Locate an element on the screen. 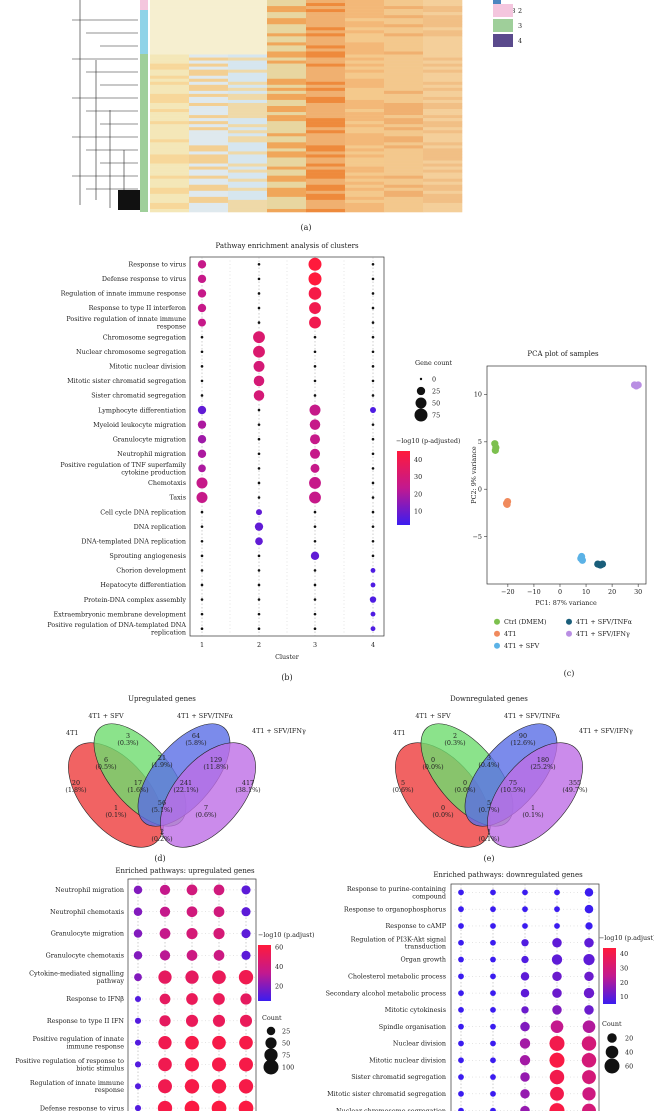 The width and height of the screenshot is (654, 1111). b-row-label-line: DNA-templated DNA replication is located at coordinates (133, 541).